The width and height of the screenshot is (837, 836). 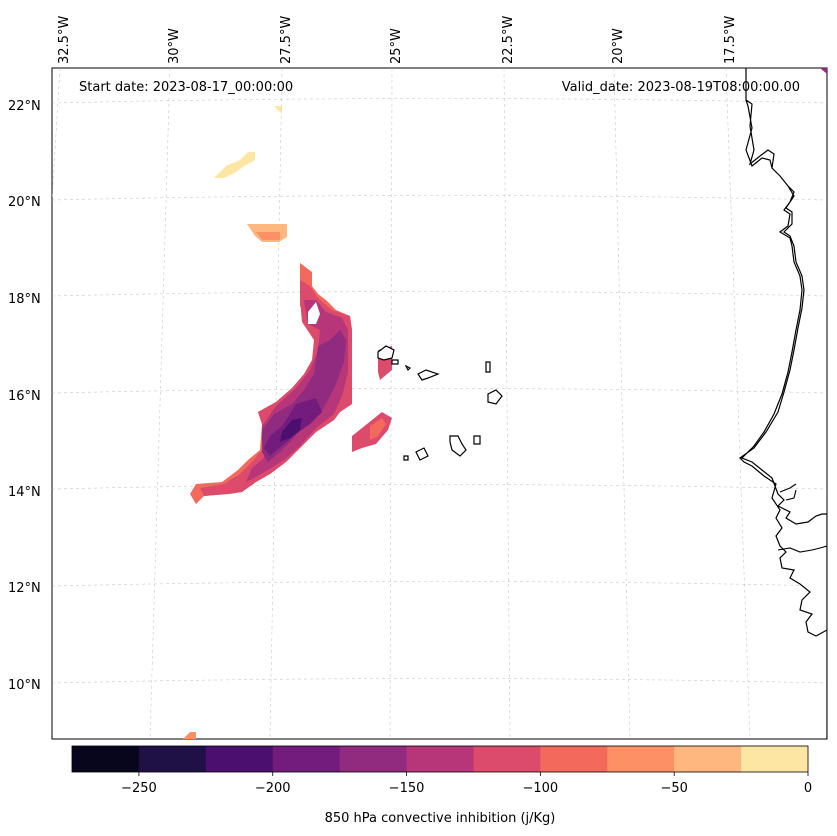 What do you see at coordinates (24, 588) in the screenshot?
I see `lat-label: 12°N` at bounding box center [24, 588].